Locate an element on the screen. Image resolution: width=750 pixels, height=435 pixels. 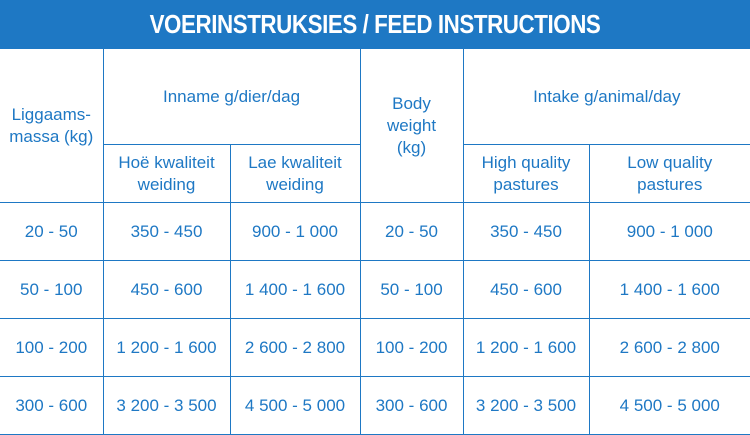
title-banner: VOERINSTRUKSIES / FEED INSTRUCTIONS is located at coordinates (375, 24).